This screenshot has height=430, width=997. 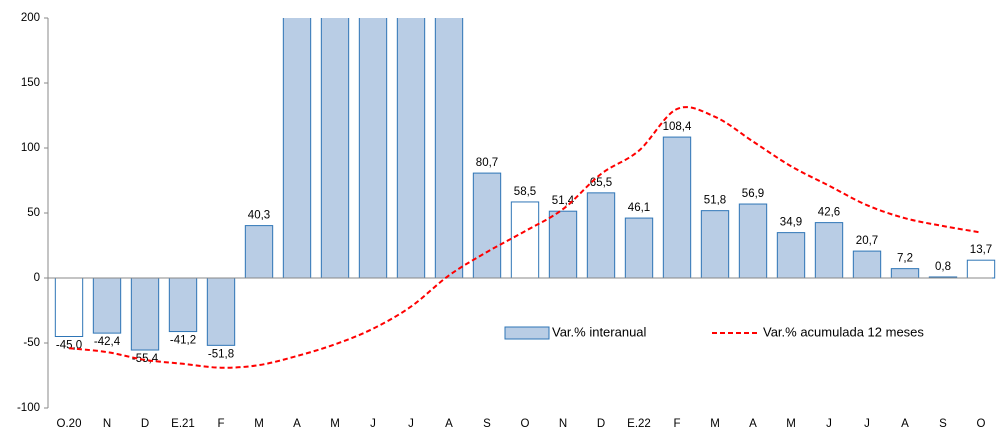 I want to click on value-label: 34,9, so click(x=791, y=223).